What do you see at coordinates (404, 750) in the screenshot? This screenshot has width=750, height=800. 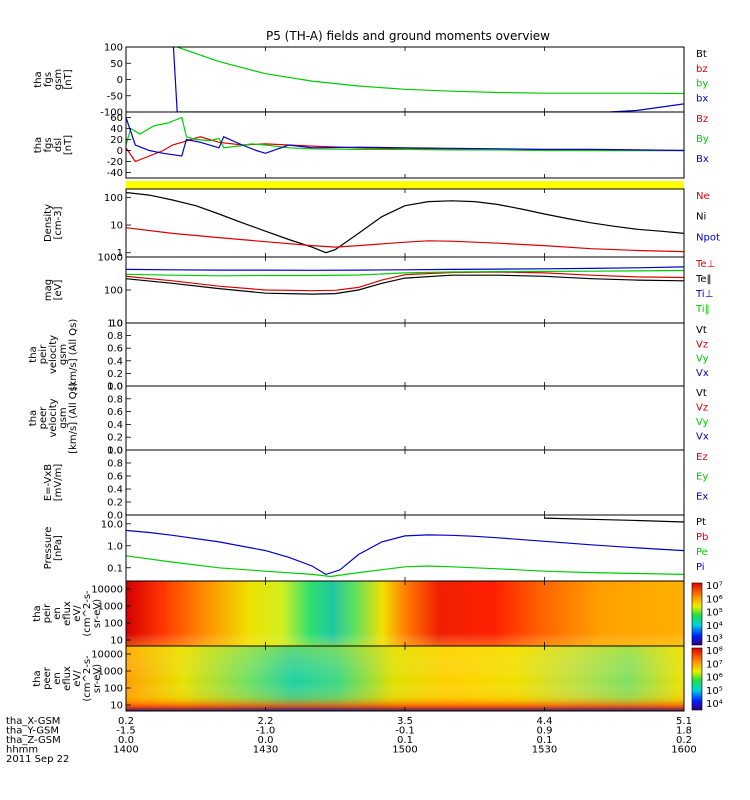 I see `x-axis-value: 1500` at bounding box center [404, 750].